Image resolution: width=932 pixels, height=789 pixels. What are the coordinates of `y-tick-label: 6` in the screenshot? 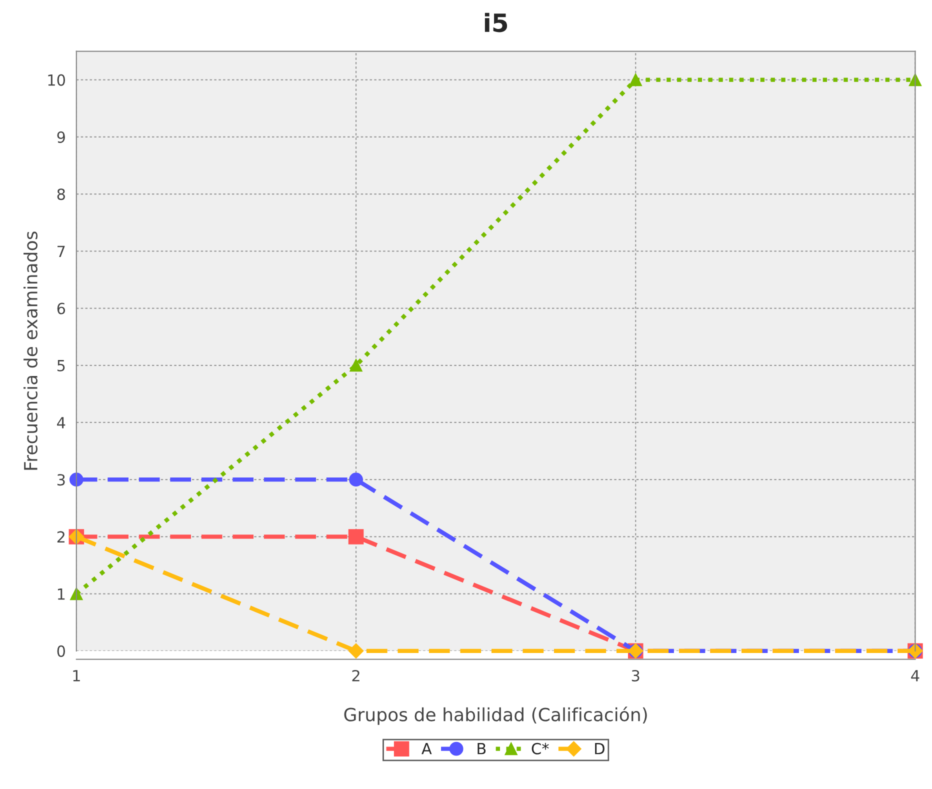 It's located at (61, 308).